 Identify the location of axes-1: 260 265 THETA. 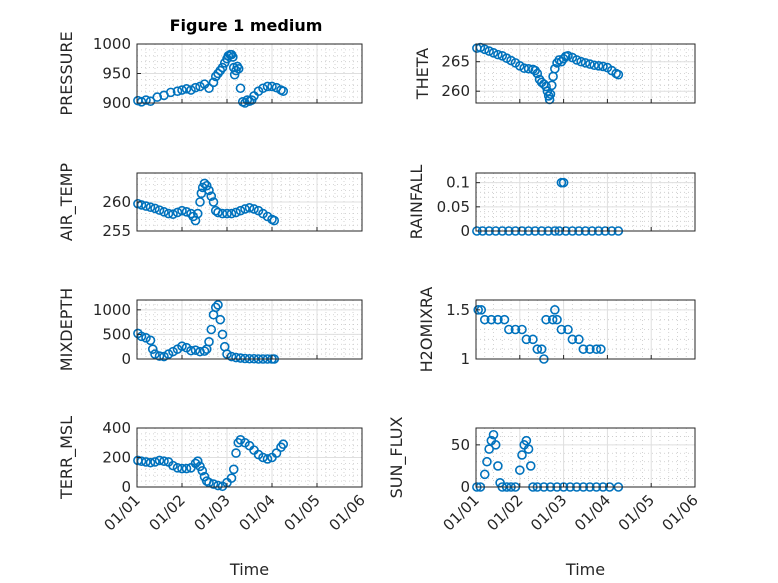
(554, 73).